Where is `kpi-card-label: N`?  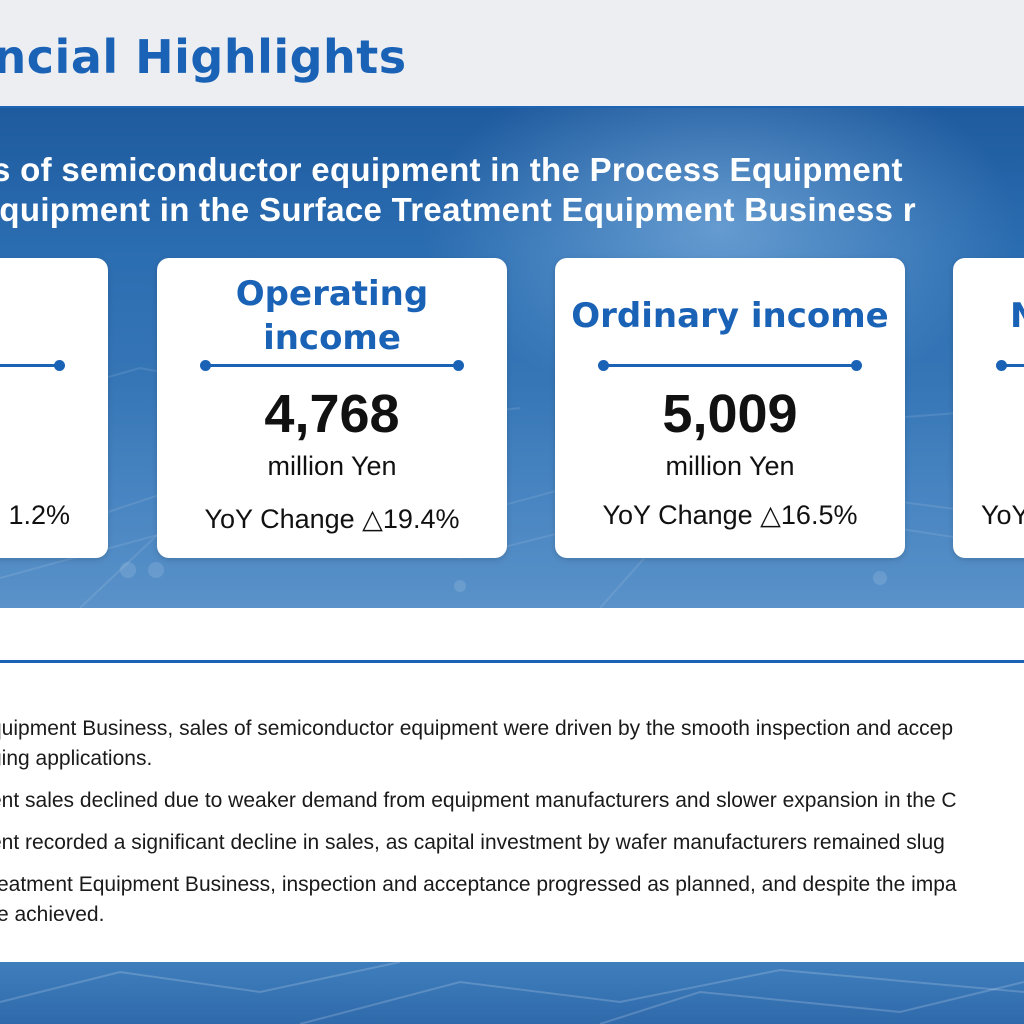 kpi-card-label: N is located at coordinates (988, 316).